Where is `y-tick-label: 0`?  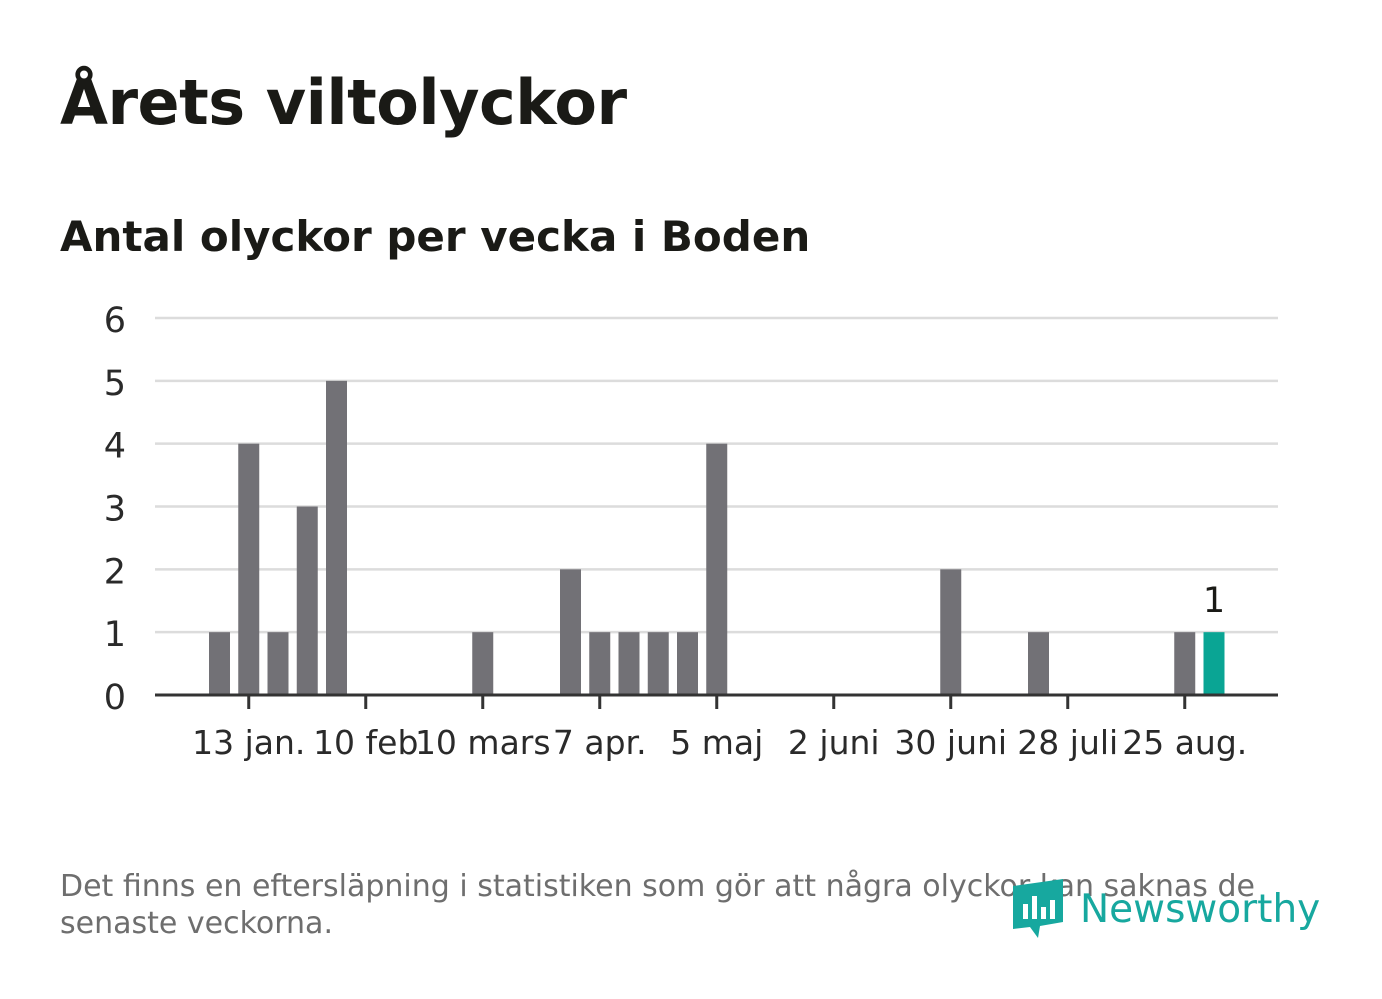
y-tick-label: 0 is located at coordinates (115, 698).